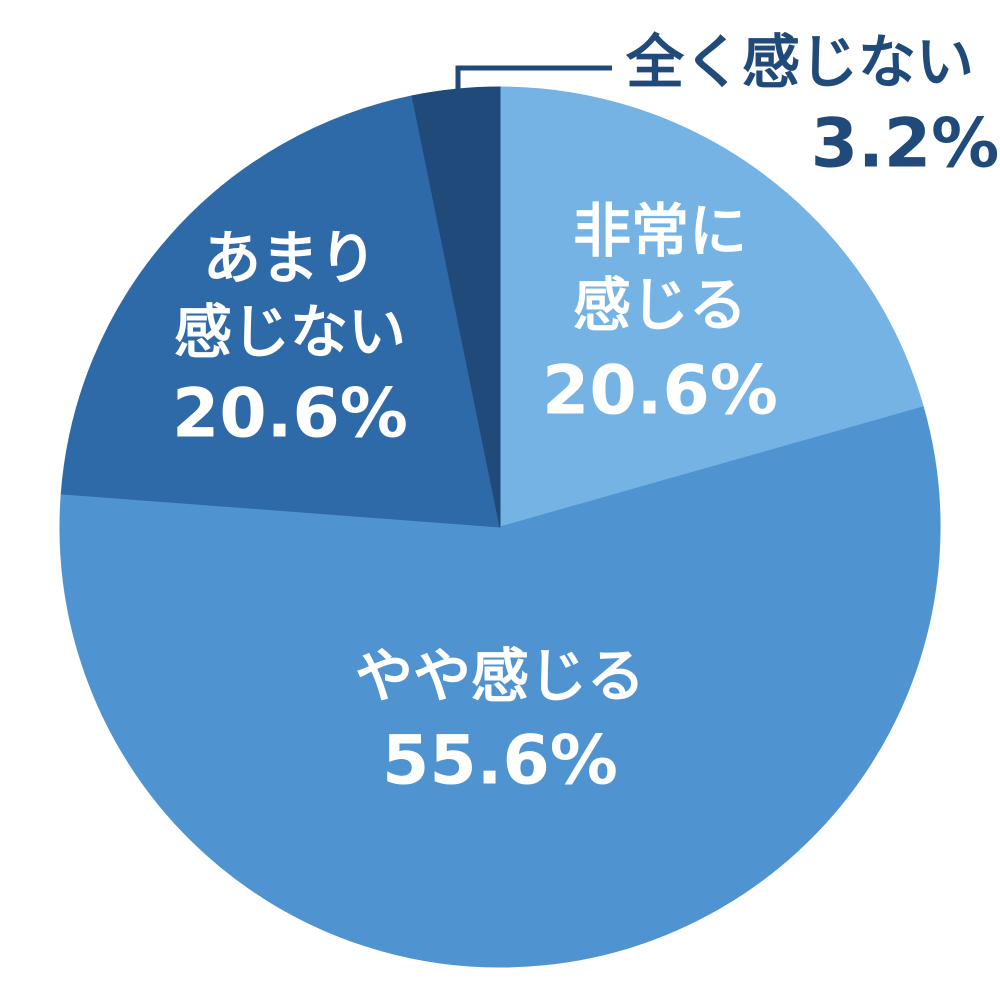 This screenshot has height=1000, width=1000. Describe the element at coordinates (799, 62) in the screenshot. I see `slice-label: 全く感じない` at that location.